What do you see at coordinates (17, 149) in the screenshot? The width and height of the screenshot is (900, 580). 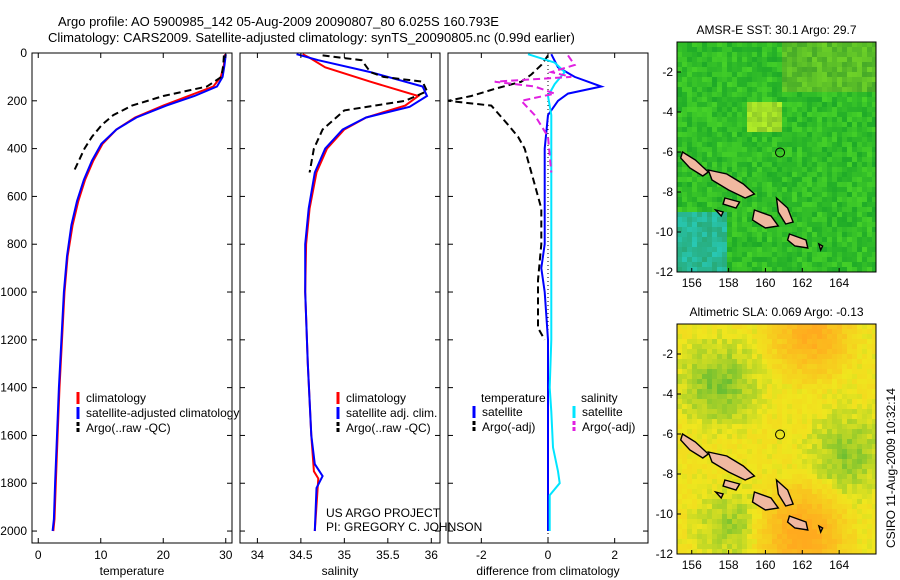 I see `y-tick-label: 400` at bounding box center [17, 149].